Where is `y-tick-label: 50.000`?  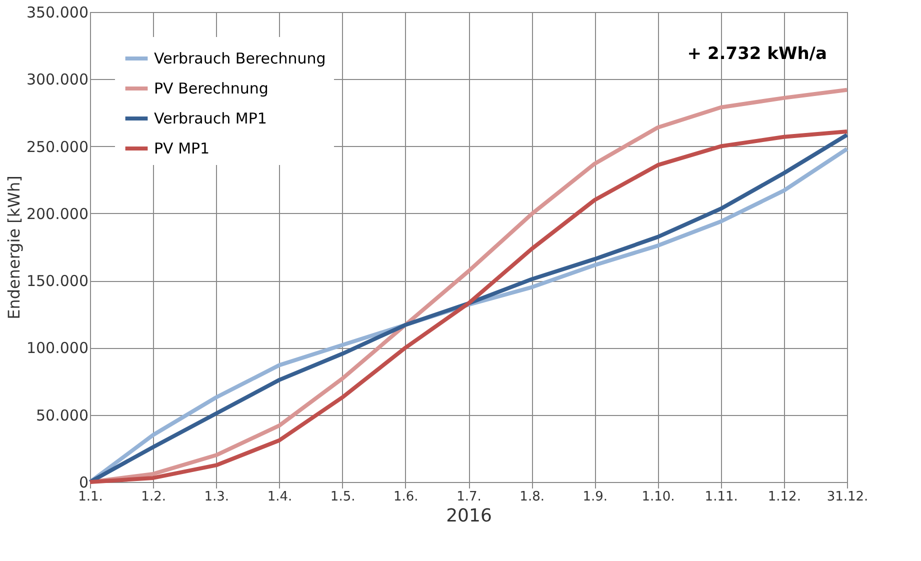
y-tick-label: 50.000 is located at coordinates (62, 415).